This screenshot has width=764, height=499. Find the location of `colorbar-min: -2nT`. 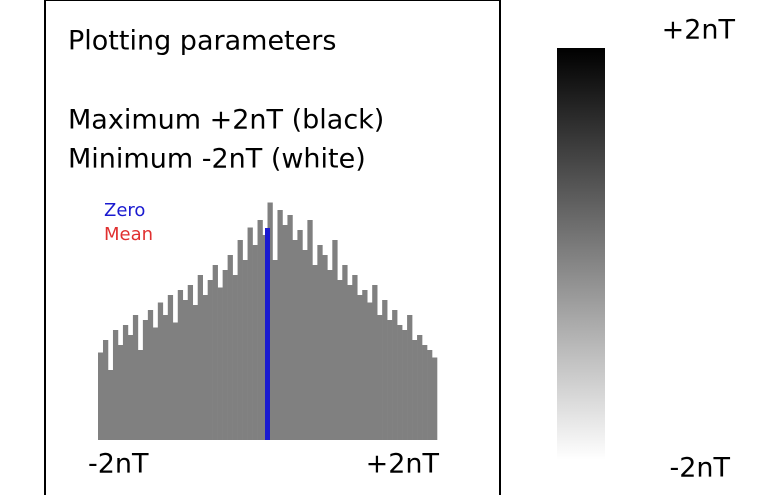

colorbar-min: -2nT is located at coordinates (699, 468).